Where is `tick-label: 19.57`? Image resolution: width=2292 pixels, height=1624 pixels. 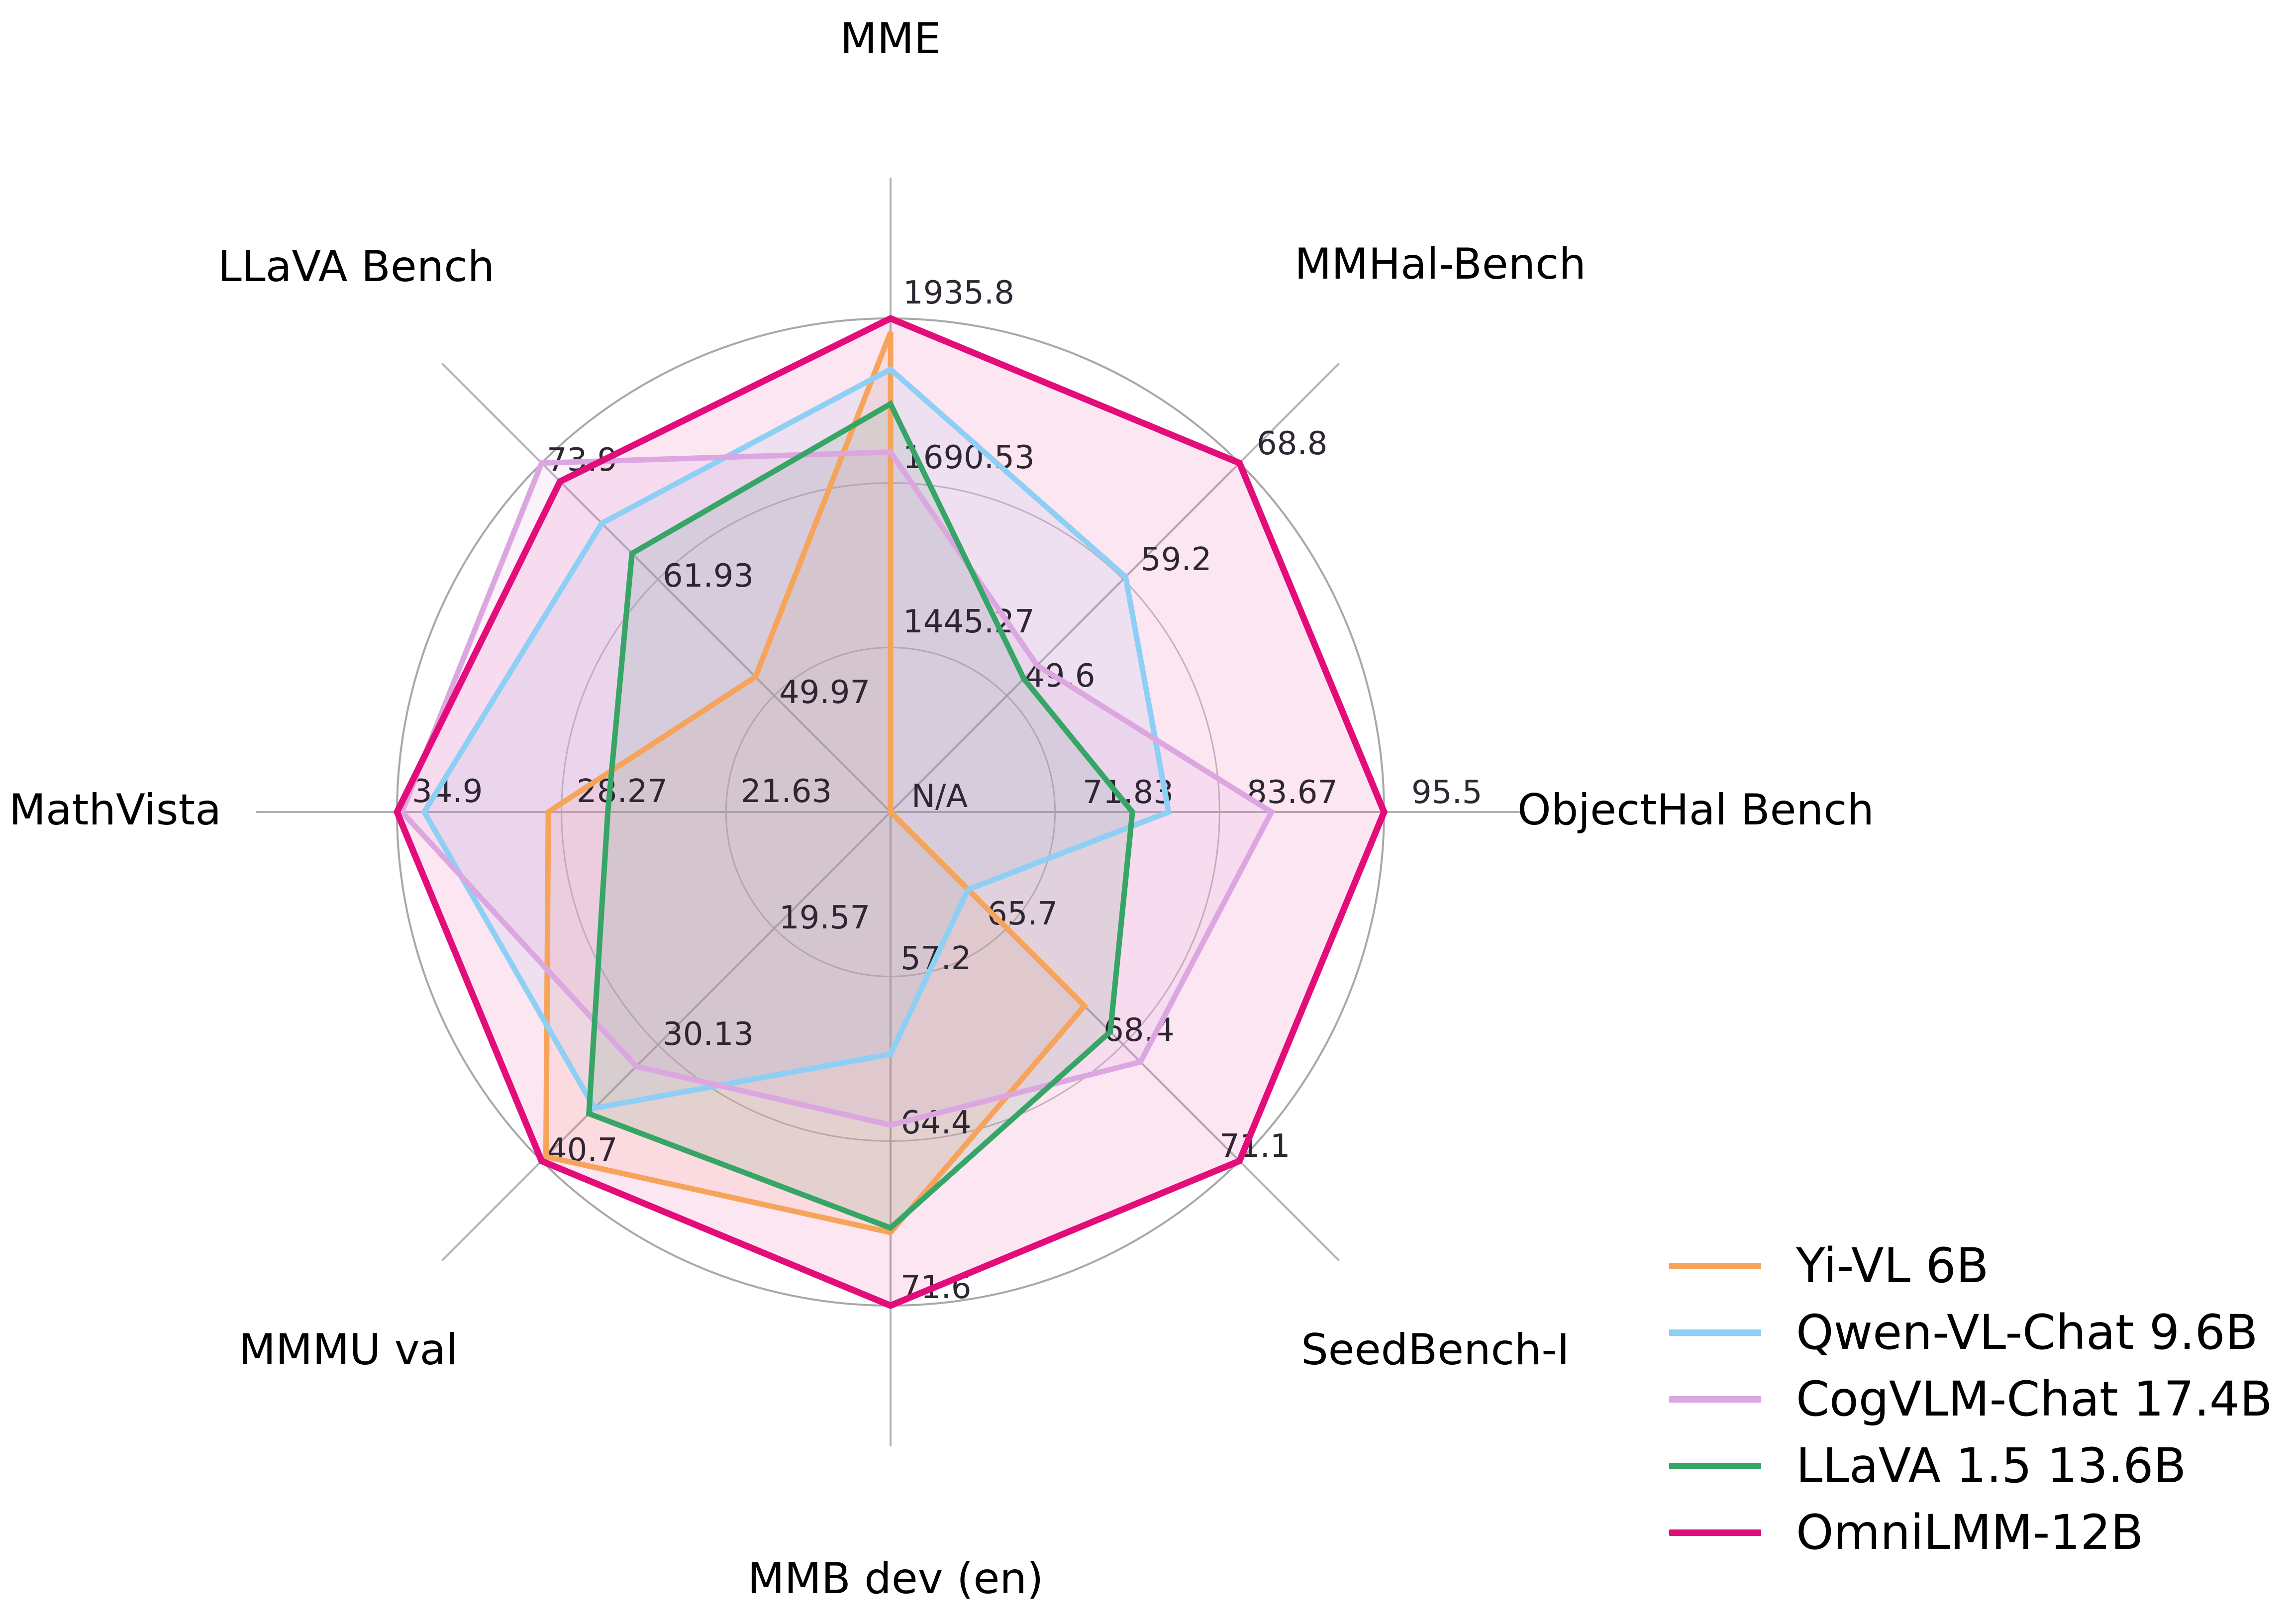 tick-label: 19.57 is located at coordinates (824, 918).